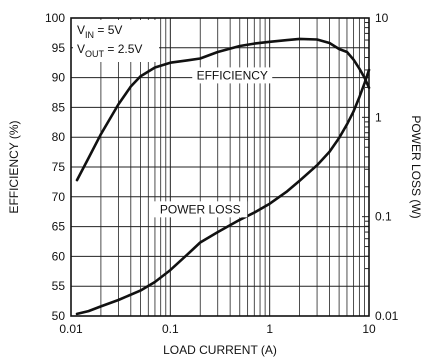 The height and width of the screenshot is (362, 428). I want to click on y-tick-label: 90, so click(59, 78).